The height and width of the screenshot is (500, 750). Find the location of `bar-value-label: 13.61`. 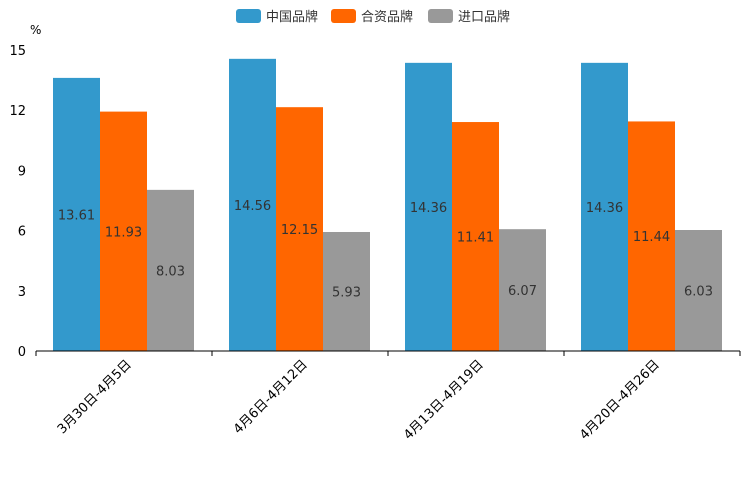

bar-value-label: 13.61 is located at coordinates (76, 215).